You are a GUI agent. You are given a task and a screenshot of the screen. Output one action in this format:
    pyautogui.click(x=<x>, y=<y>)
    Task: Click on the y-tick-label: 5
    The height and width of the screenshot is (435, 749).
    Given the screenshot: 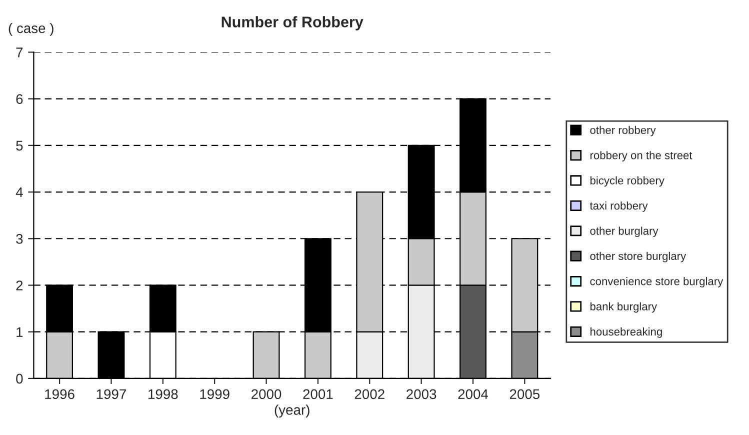 What is the action you would take?
    pyautogui.click(x=19, y=145)
    